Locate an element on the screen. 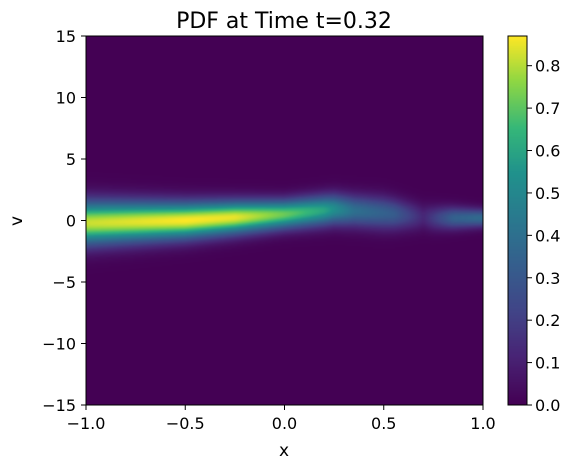 This screenshot has height=469, width=576. x-tick-label: 1.0 is located at coordinates (482, 423).